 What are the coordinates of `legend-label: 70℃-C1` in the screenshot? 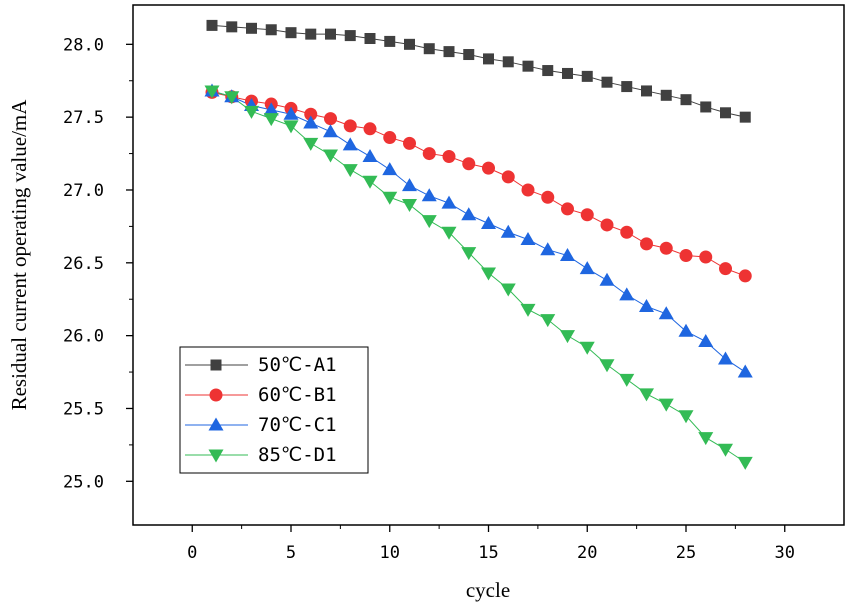 It's located at (297, 425).